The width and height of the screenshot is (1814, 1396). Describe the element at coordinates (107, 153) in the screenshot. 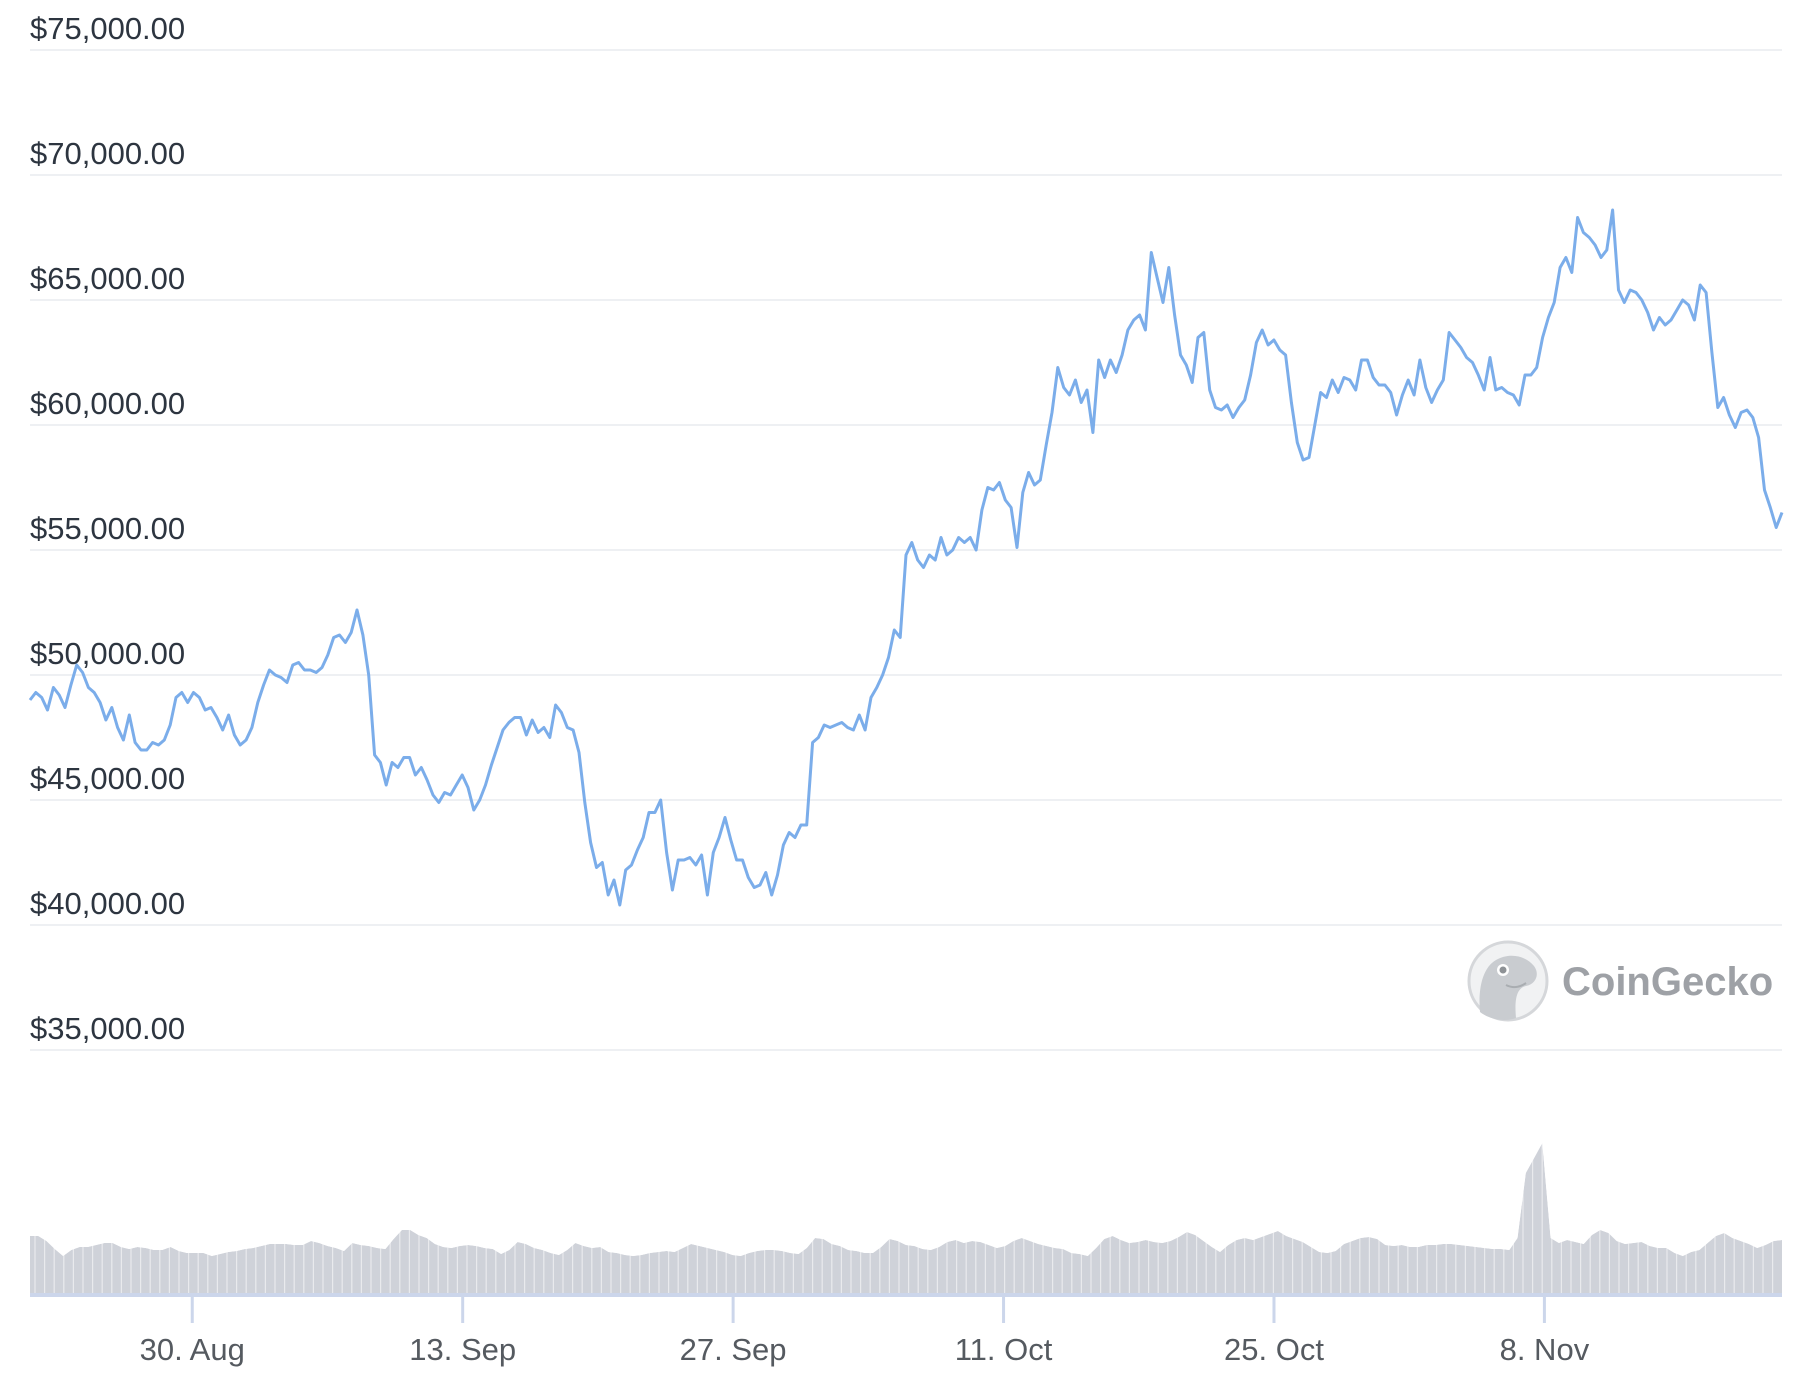

I see `y-tick-label: $70,000.00` at that location.